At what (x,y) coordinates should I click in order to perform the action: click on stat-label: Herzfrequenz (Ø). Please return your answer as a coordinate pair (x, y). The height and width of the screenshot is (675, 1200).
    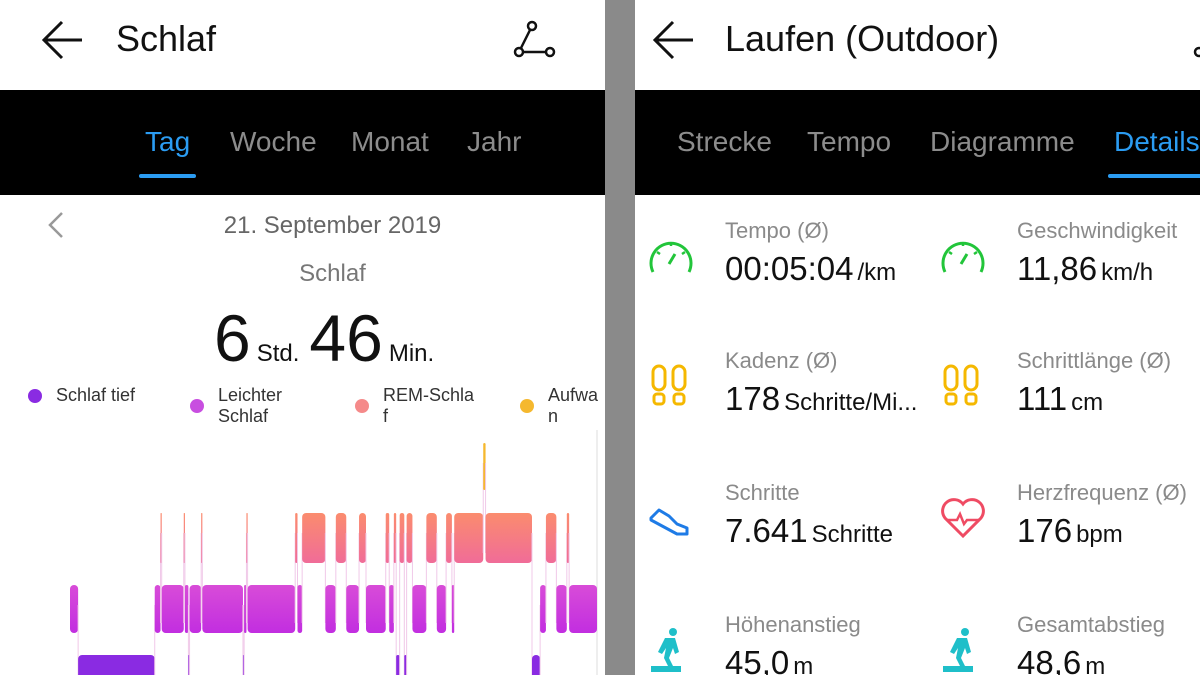
    Looking at the image, I should click on (1102, 492).